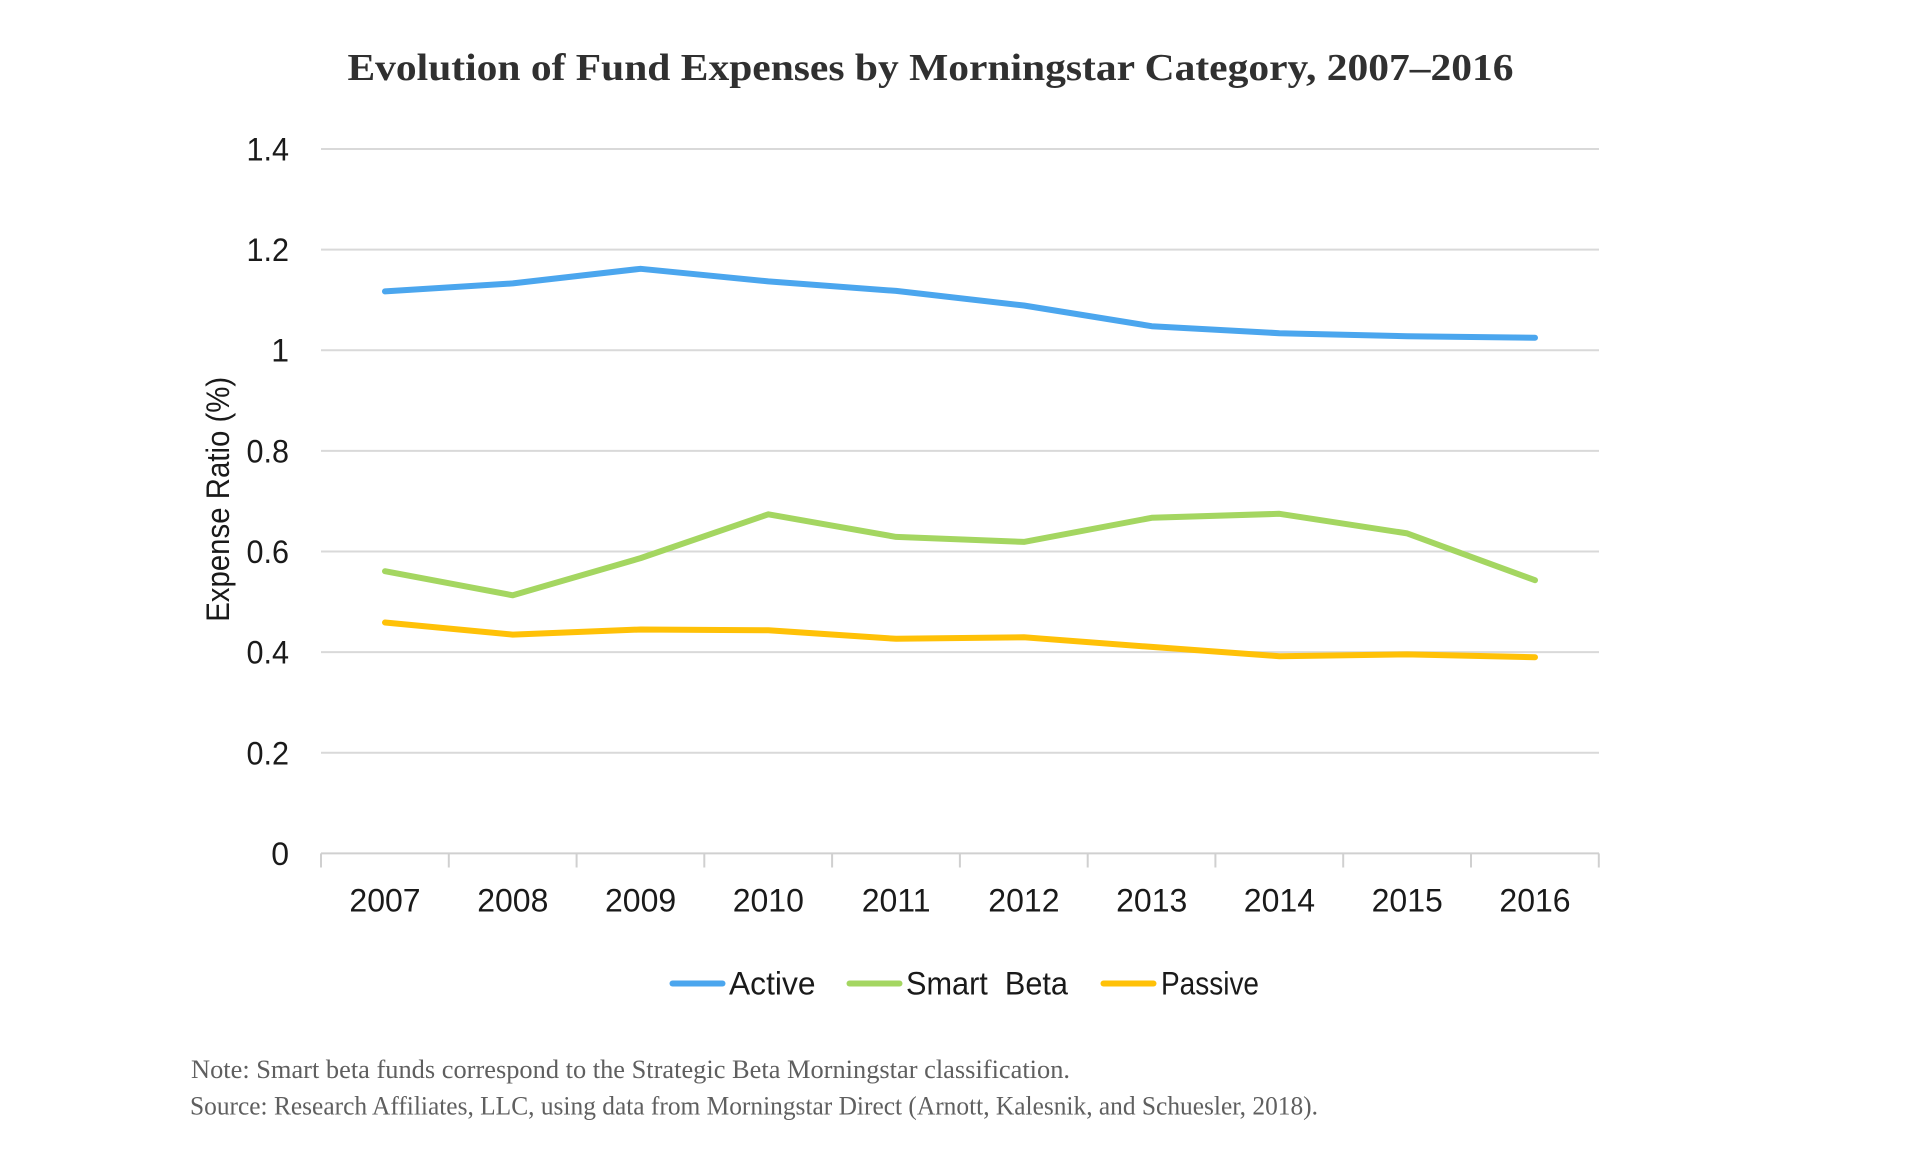 This screenshot has width=1920, height=1171. I want to click on svg-text: 2010, so click(768, 901).